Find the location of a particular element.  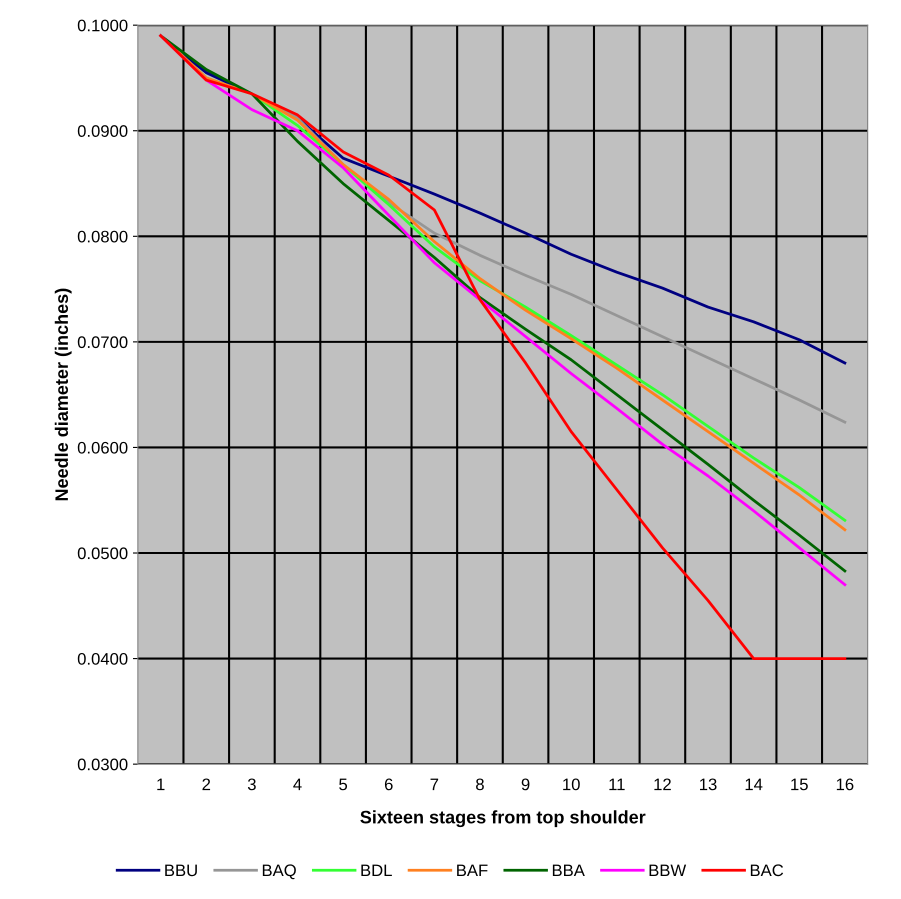

x-tick-label: 9 is located at coordinates (526, 784).